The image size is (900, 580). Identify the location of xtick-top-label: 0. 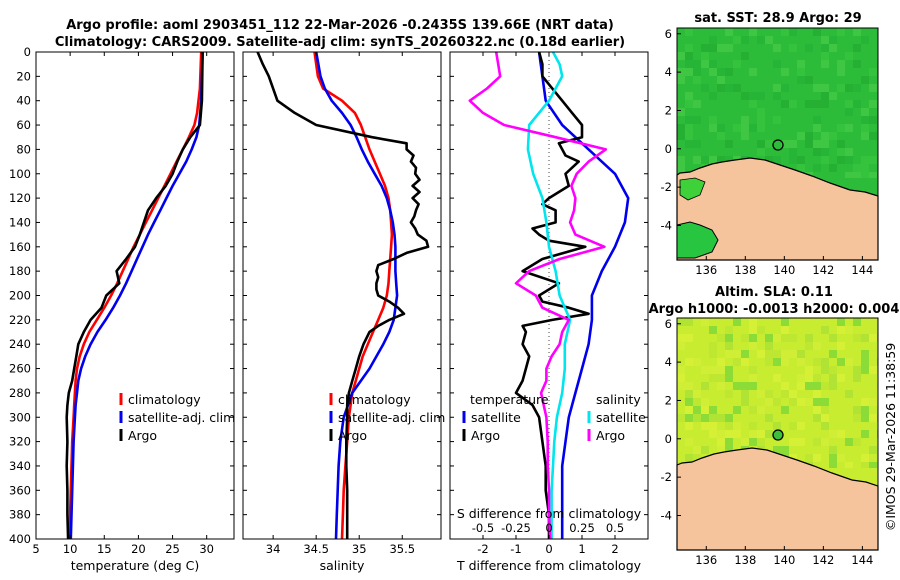
(548, 528).